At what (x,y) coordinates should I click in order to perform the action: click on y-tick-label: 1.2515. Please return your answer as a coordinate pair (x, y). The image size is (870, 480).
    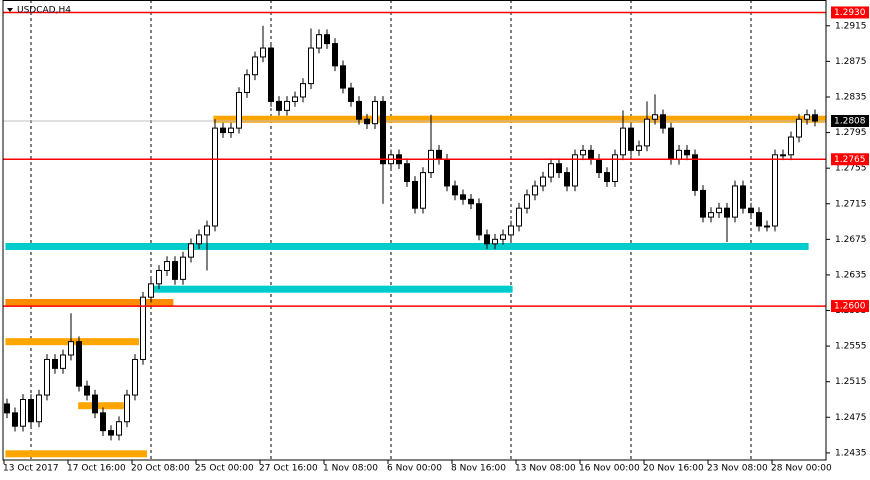
    Looking at the image, I should click on (851, 382).